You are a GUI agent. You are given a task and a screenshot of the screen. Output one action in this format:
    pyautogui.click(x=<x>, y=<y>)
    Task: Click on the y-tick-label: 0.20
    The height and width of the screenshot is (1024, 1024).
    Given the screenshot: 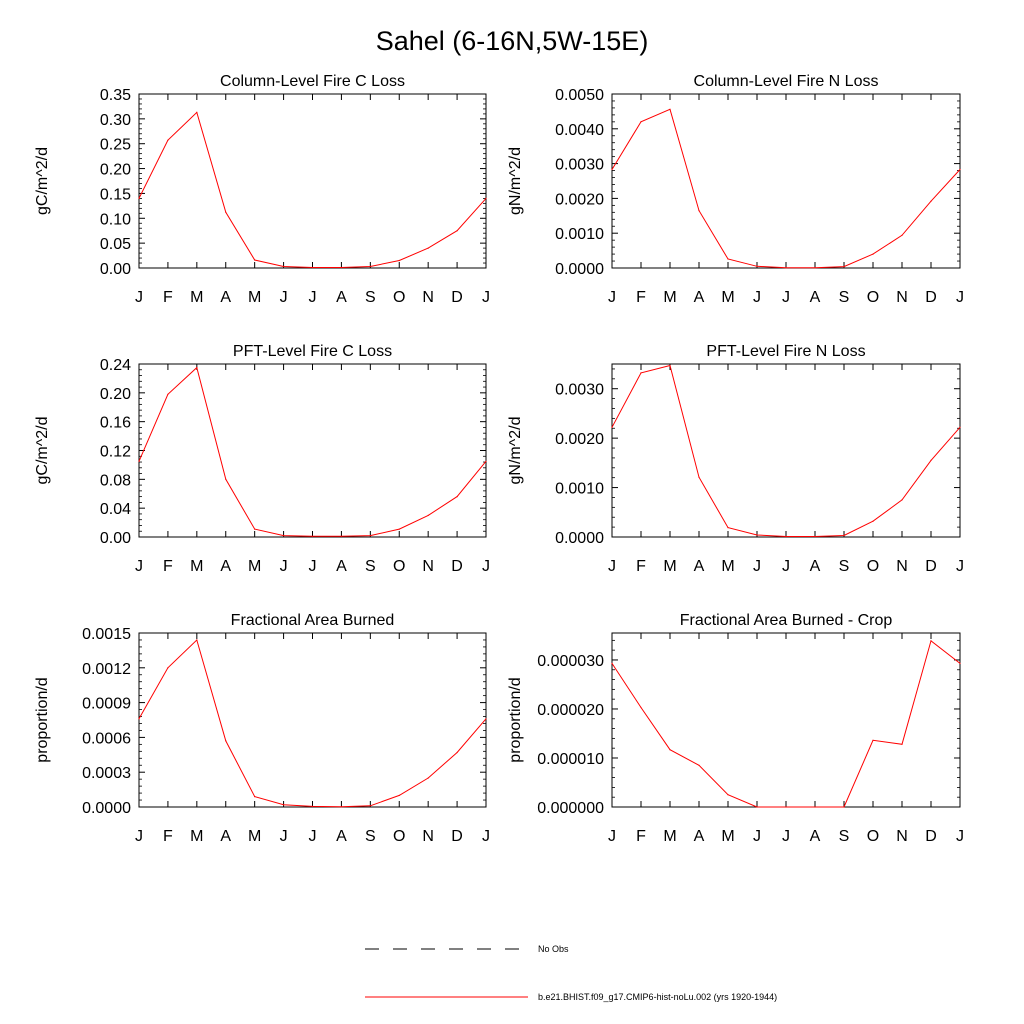 What is the action you would take?
    pyautogui.click(x=115, y=170)
    